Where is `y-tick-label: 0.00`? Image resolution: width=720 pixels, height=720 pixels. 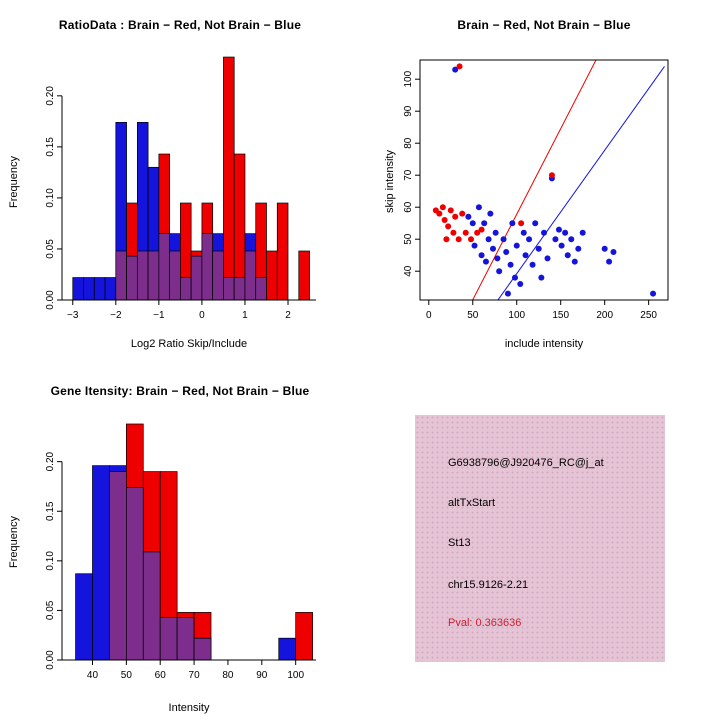 y-tick-label: 0.00 is located at coordinates (50, 300).